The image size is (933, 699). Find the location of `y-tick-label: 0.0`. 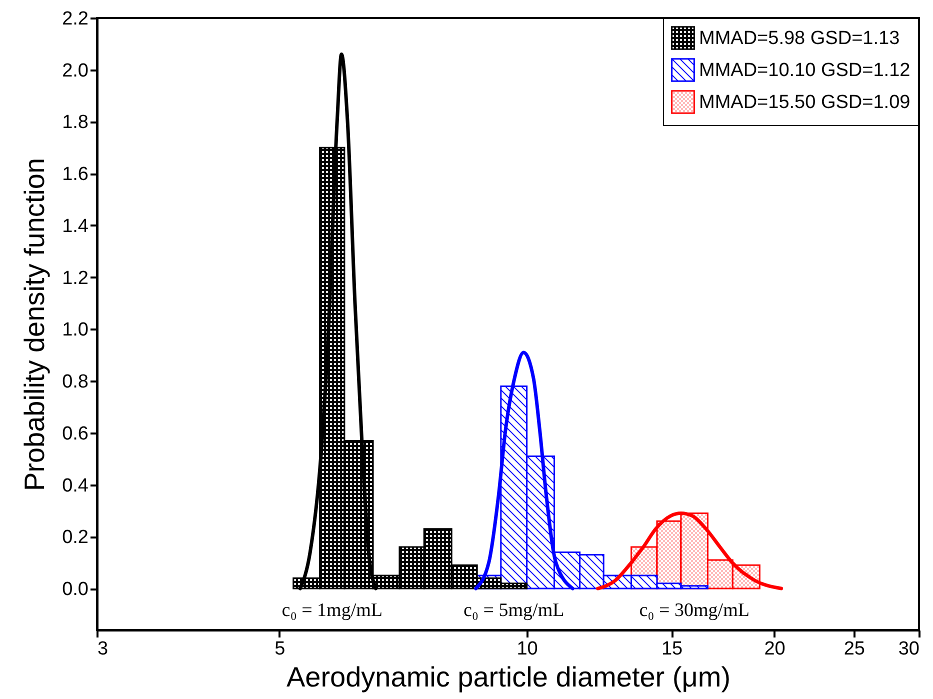

y-tick-label: 0.0 is located at coordinates (75, 589).